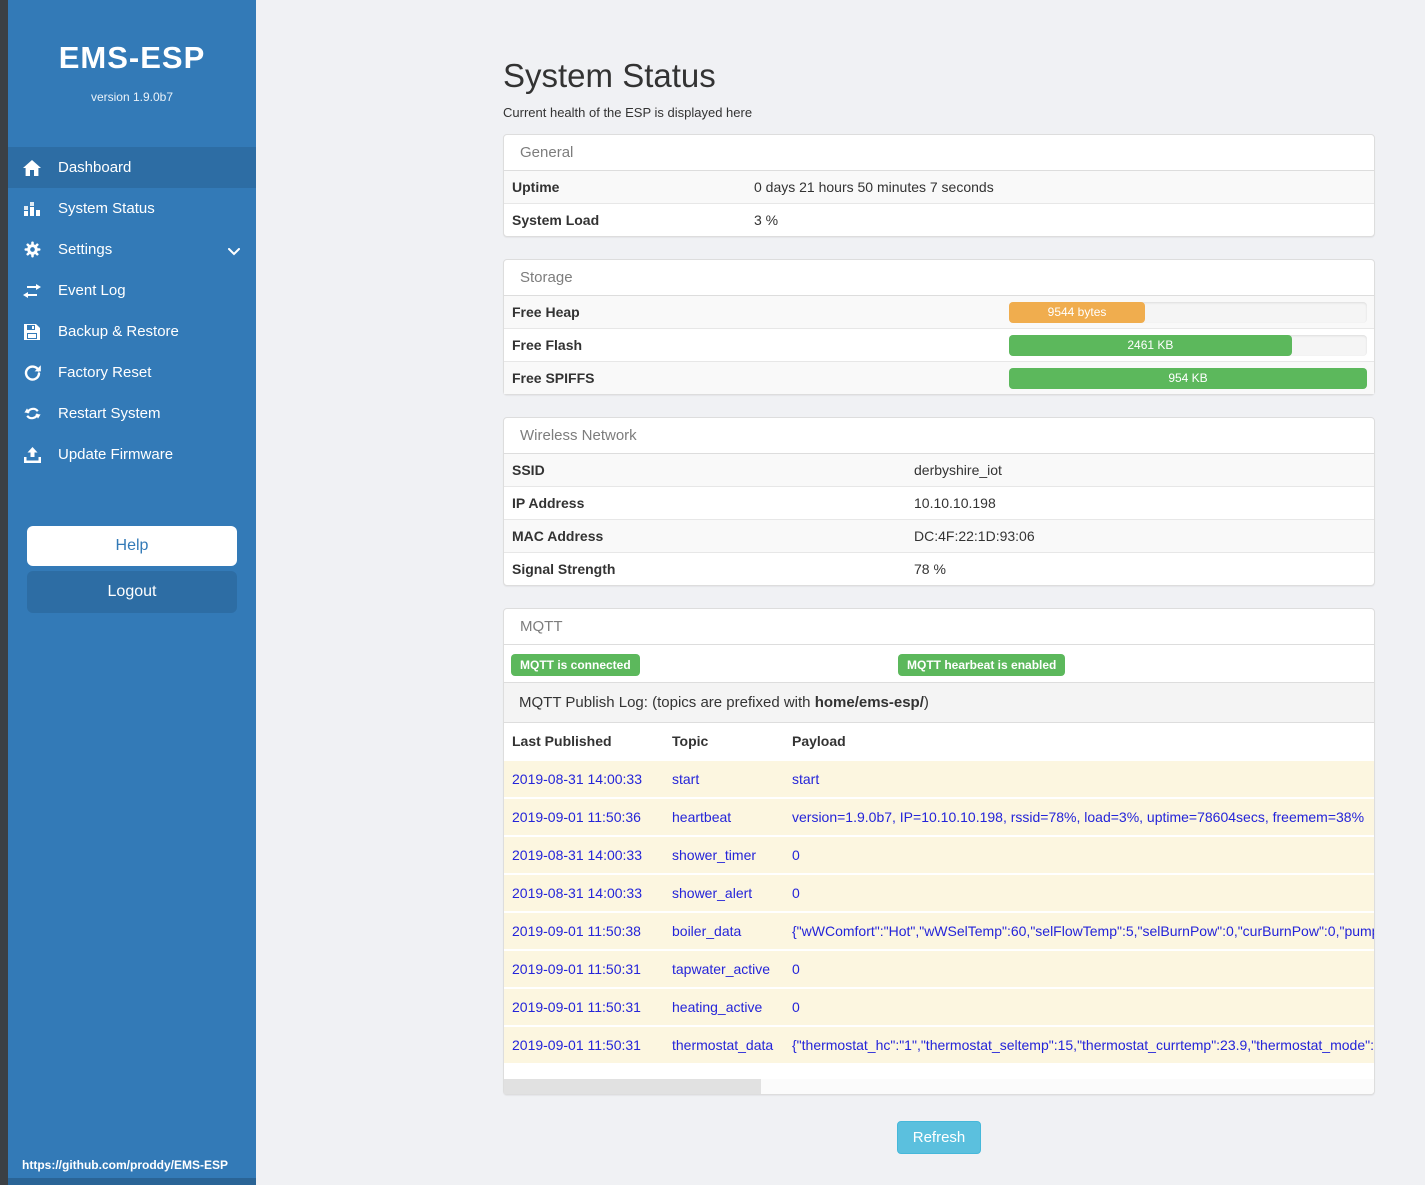  I want to click on sidebar-item-label: Restart System, so click(109, 413).